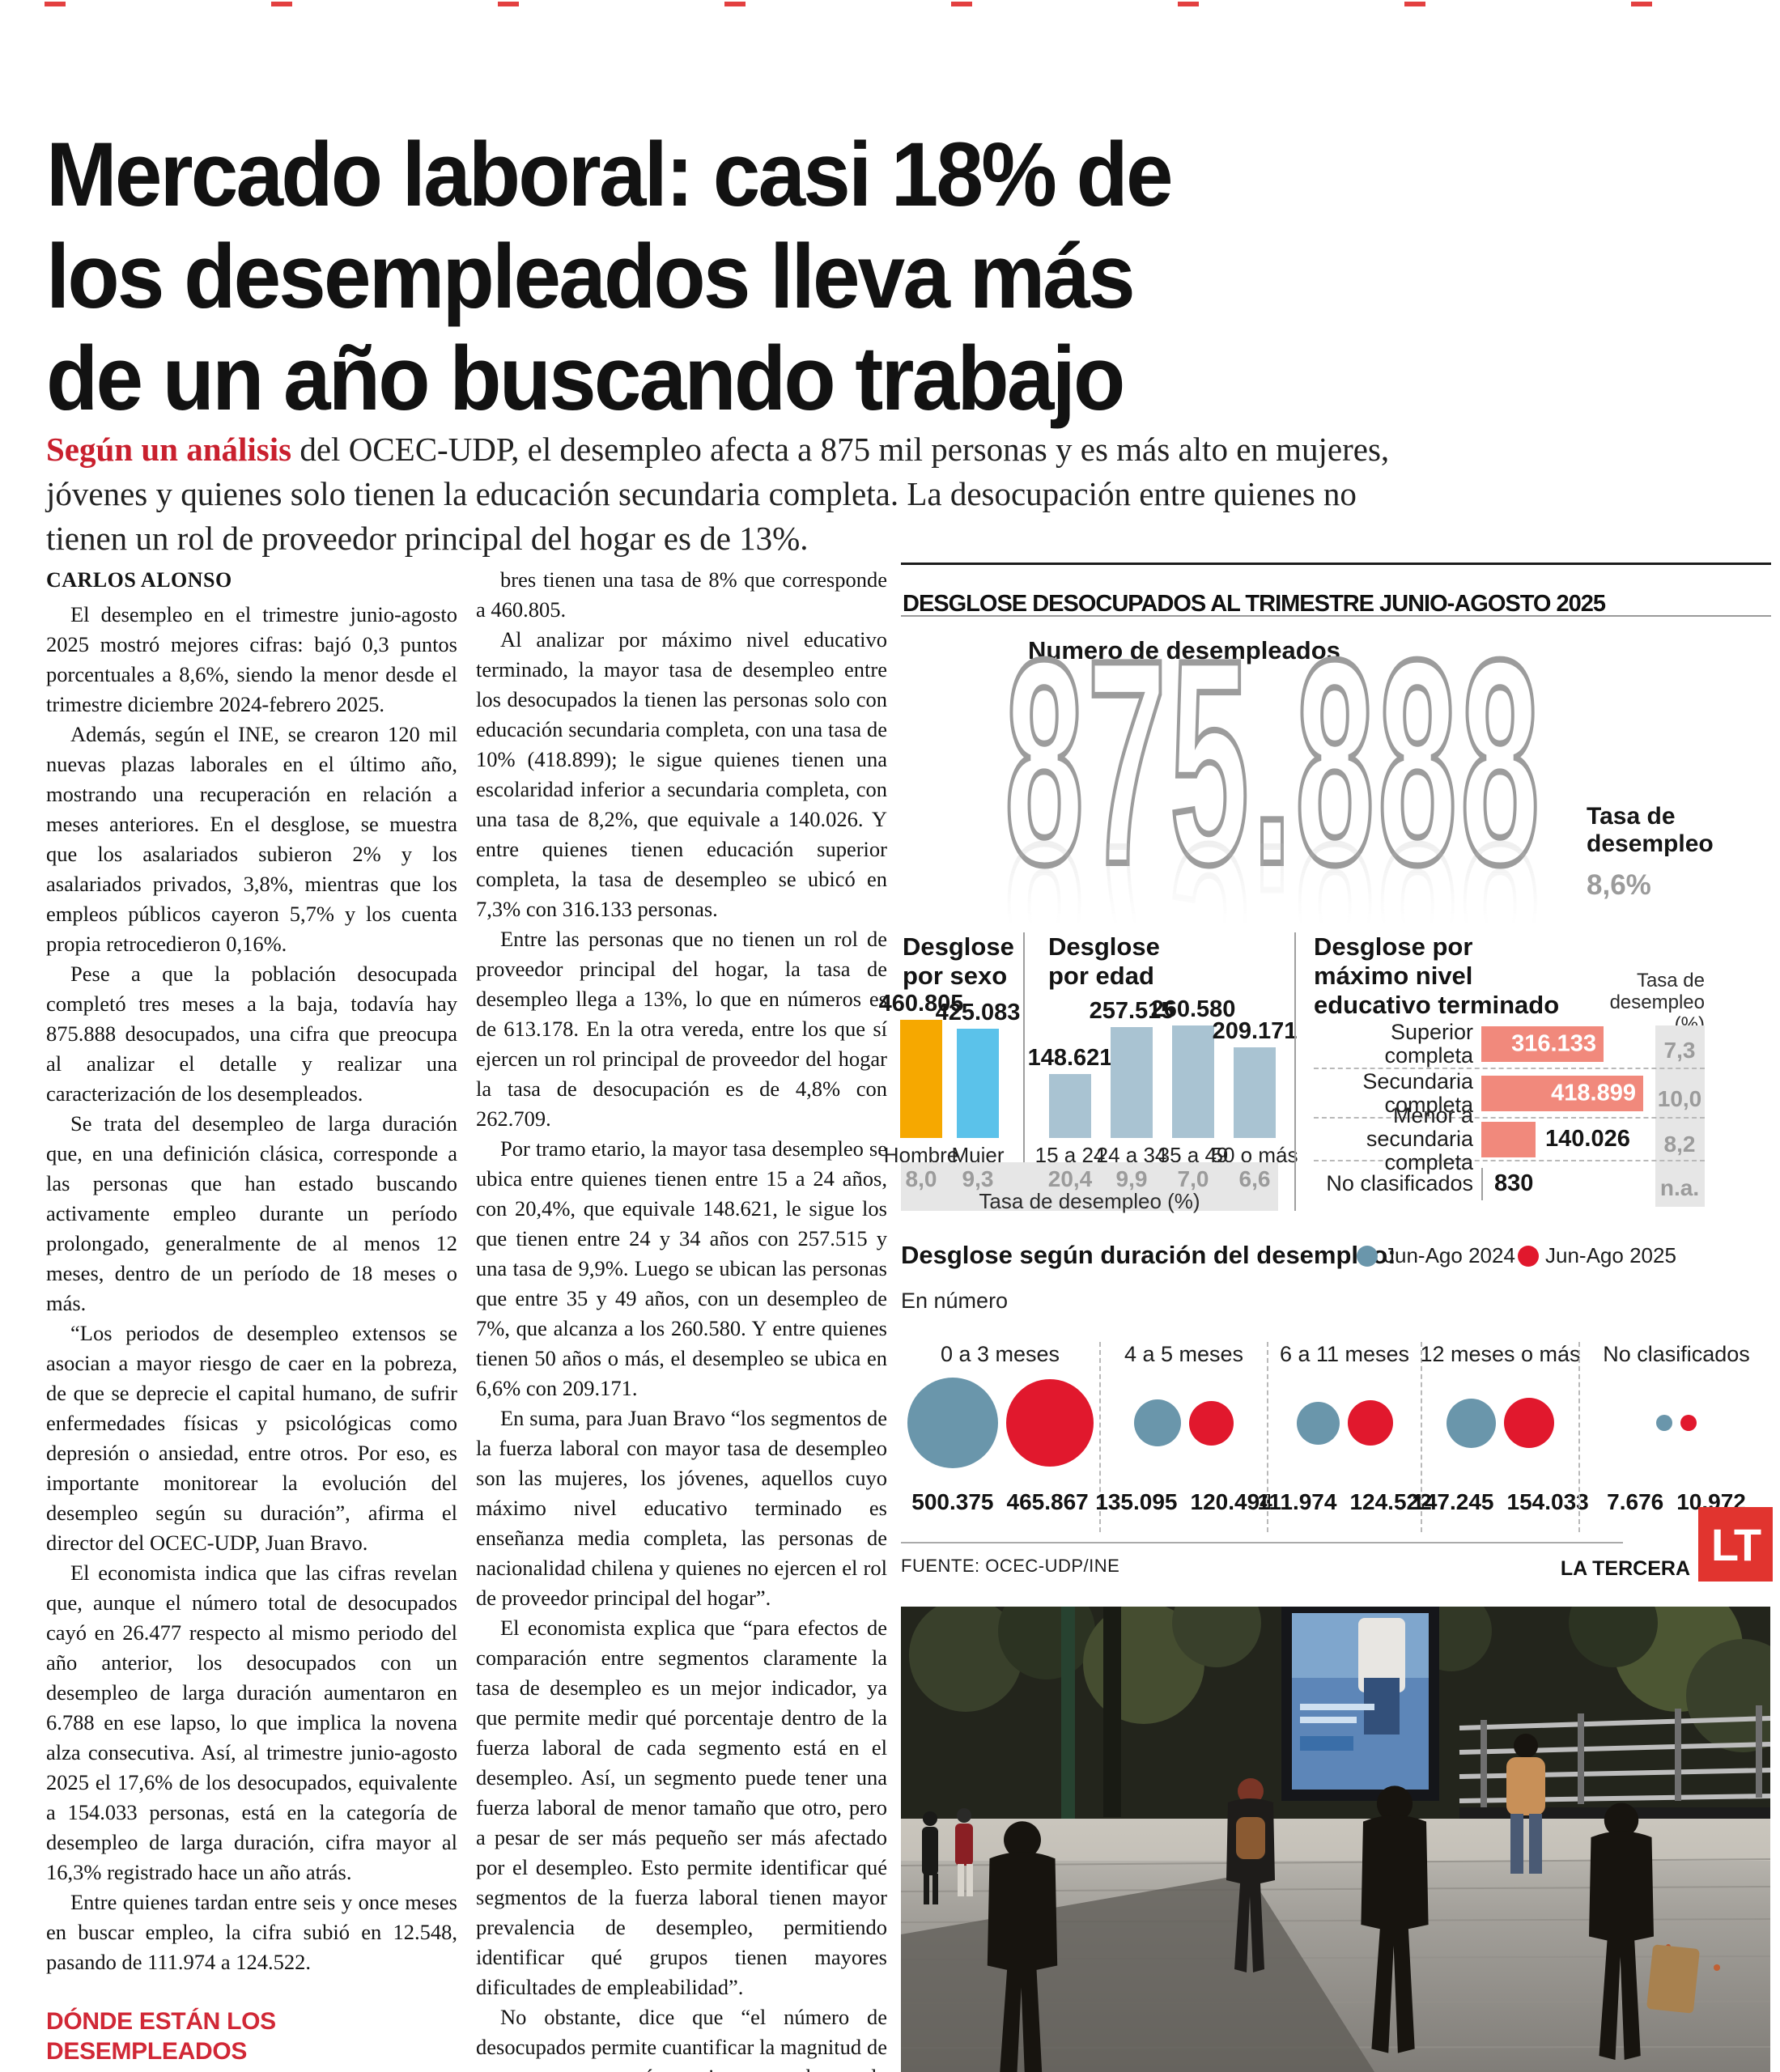 The width and height of the screenshot is (1780, 2072). What do you see at coordinates (139, 580) in the screenshot?
I see `byline: CARLOS ALONSO` at bounding box center [139, 580].